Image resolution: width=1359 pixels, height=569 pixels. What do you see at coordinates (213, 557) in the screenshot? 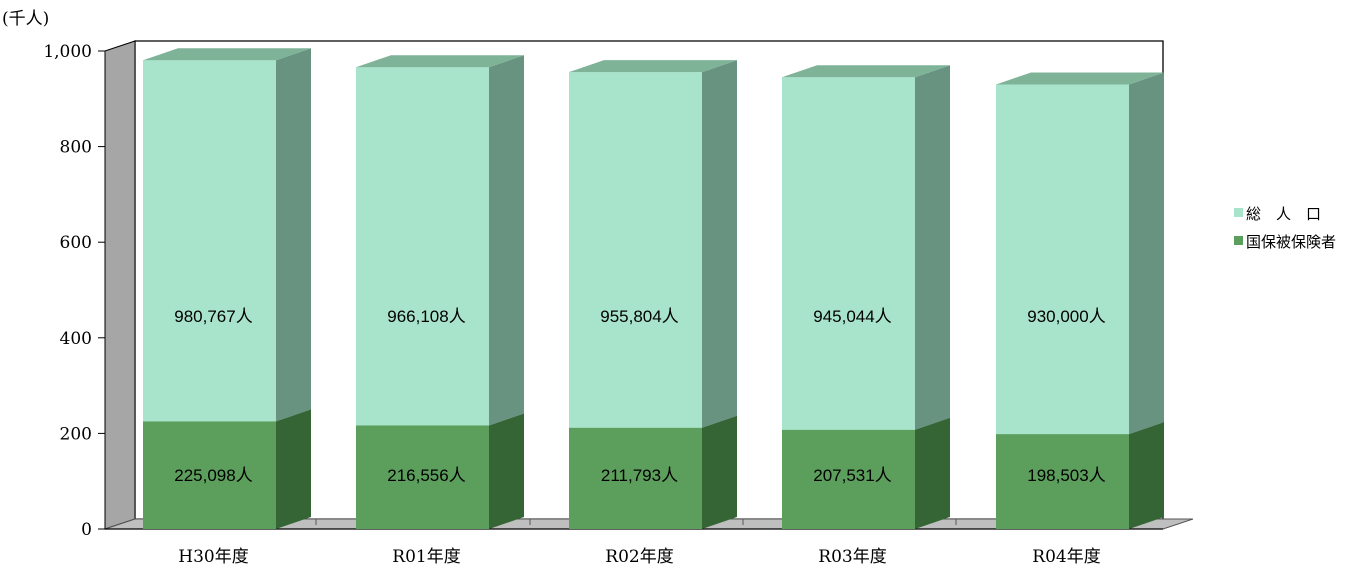
I see `x-tick-label: H30年度` at bounding box center [213, 557].